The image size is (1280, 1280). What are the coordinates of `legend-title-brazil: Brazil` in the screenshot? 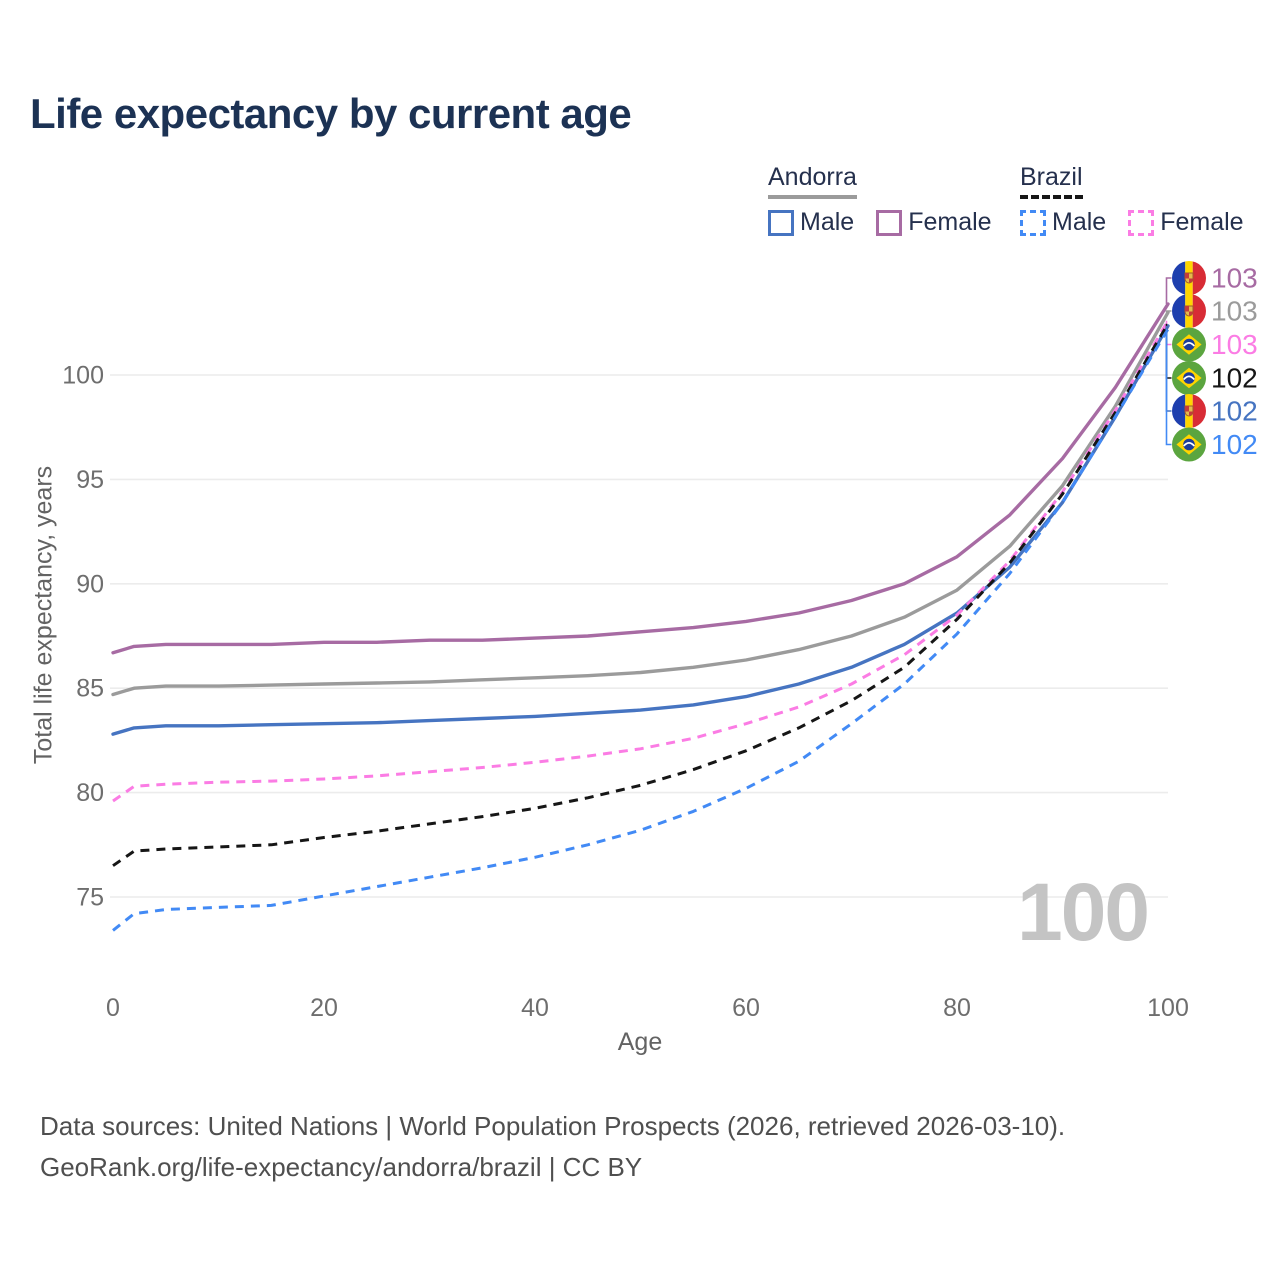 It's located at (1051, 177).